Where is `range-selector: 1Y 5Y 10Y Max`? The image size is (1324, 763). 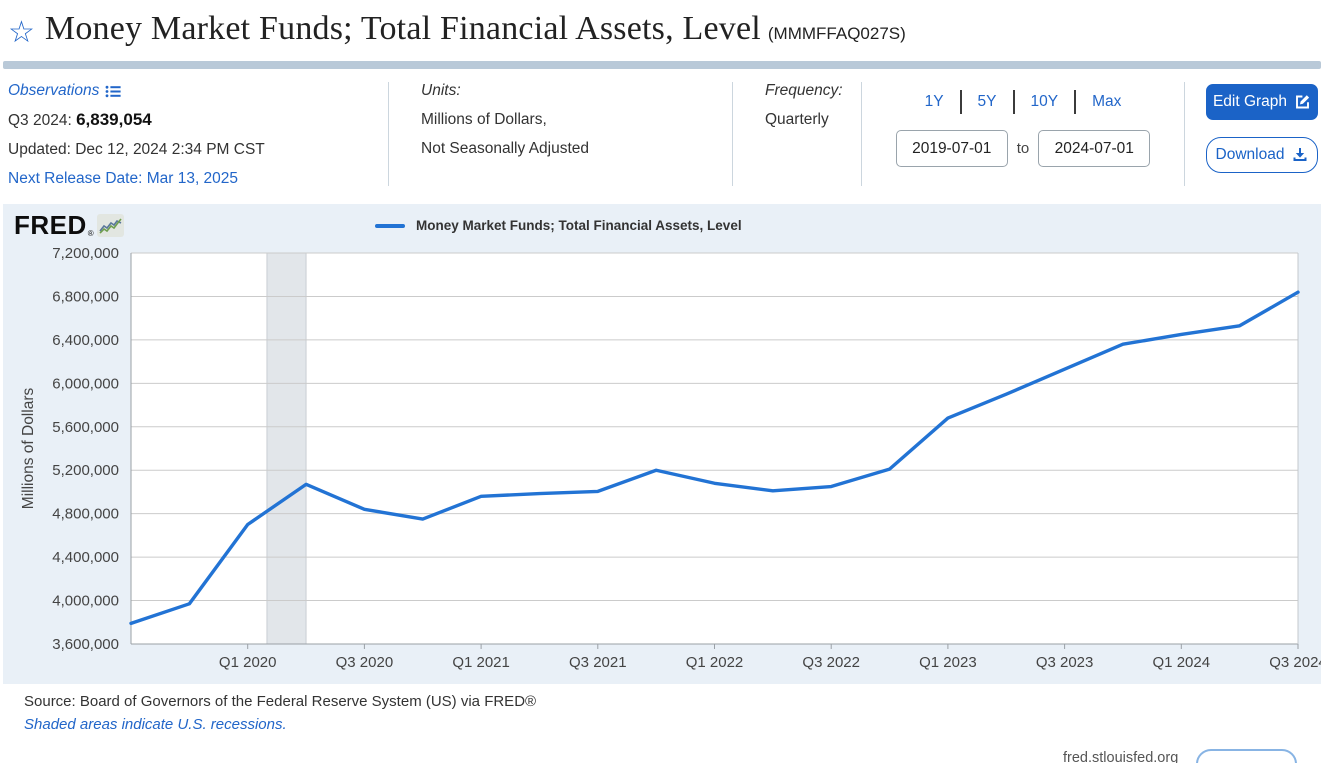 range-selector: 1Y 5Y 10Y Max is located at coordinates (1023, 102).